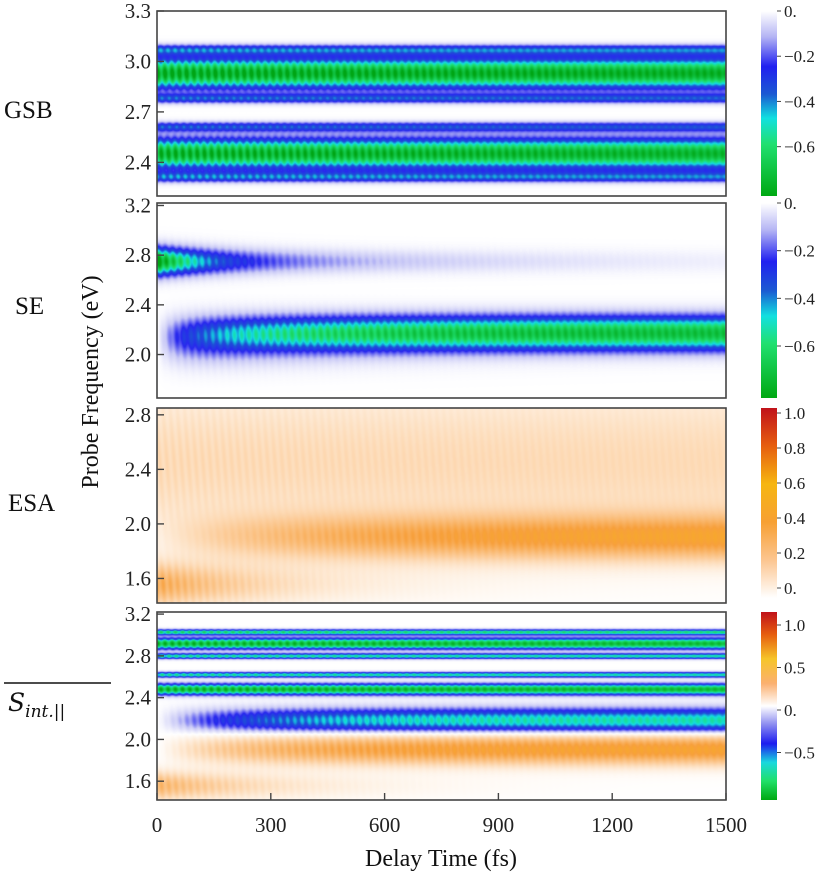  What do you see at coordinates (144, 280) in the screenshot?
I see `y-axis-se: 2.0 2.4 2.8 3.2` at bounding box center [144, 280].